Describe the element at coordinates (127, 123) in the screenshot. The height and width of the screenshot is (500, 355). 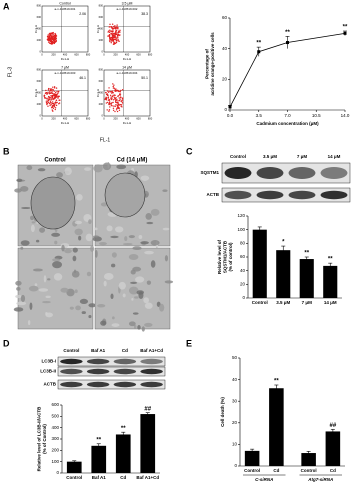
I see `channel-label: FL1-H` at that location.